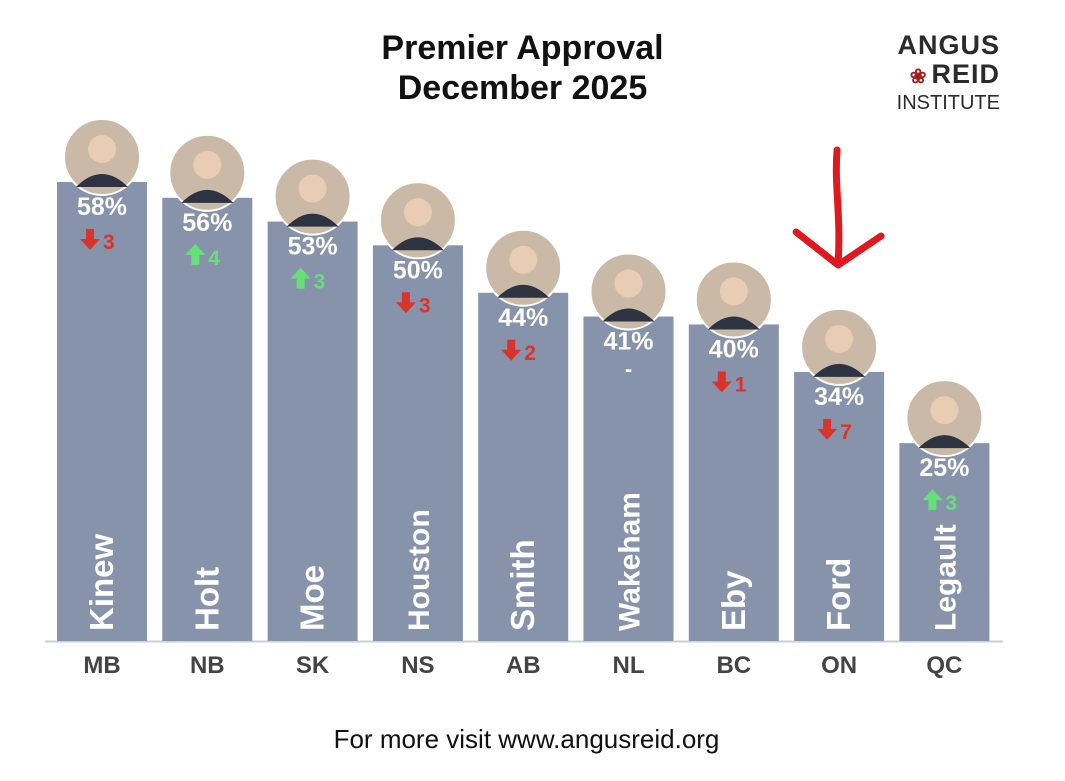 The height and width of the screenshot is (781, 1065). What do you see at coordinates (530, 353) in the screenshot?
I see `change-label-ab: 2` at bounding box center [530, 353].